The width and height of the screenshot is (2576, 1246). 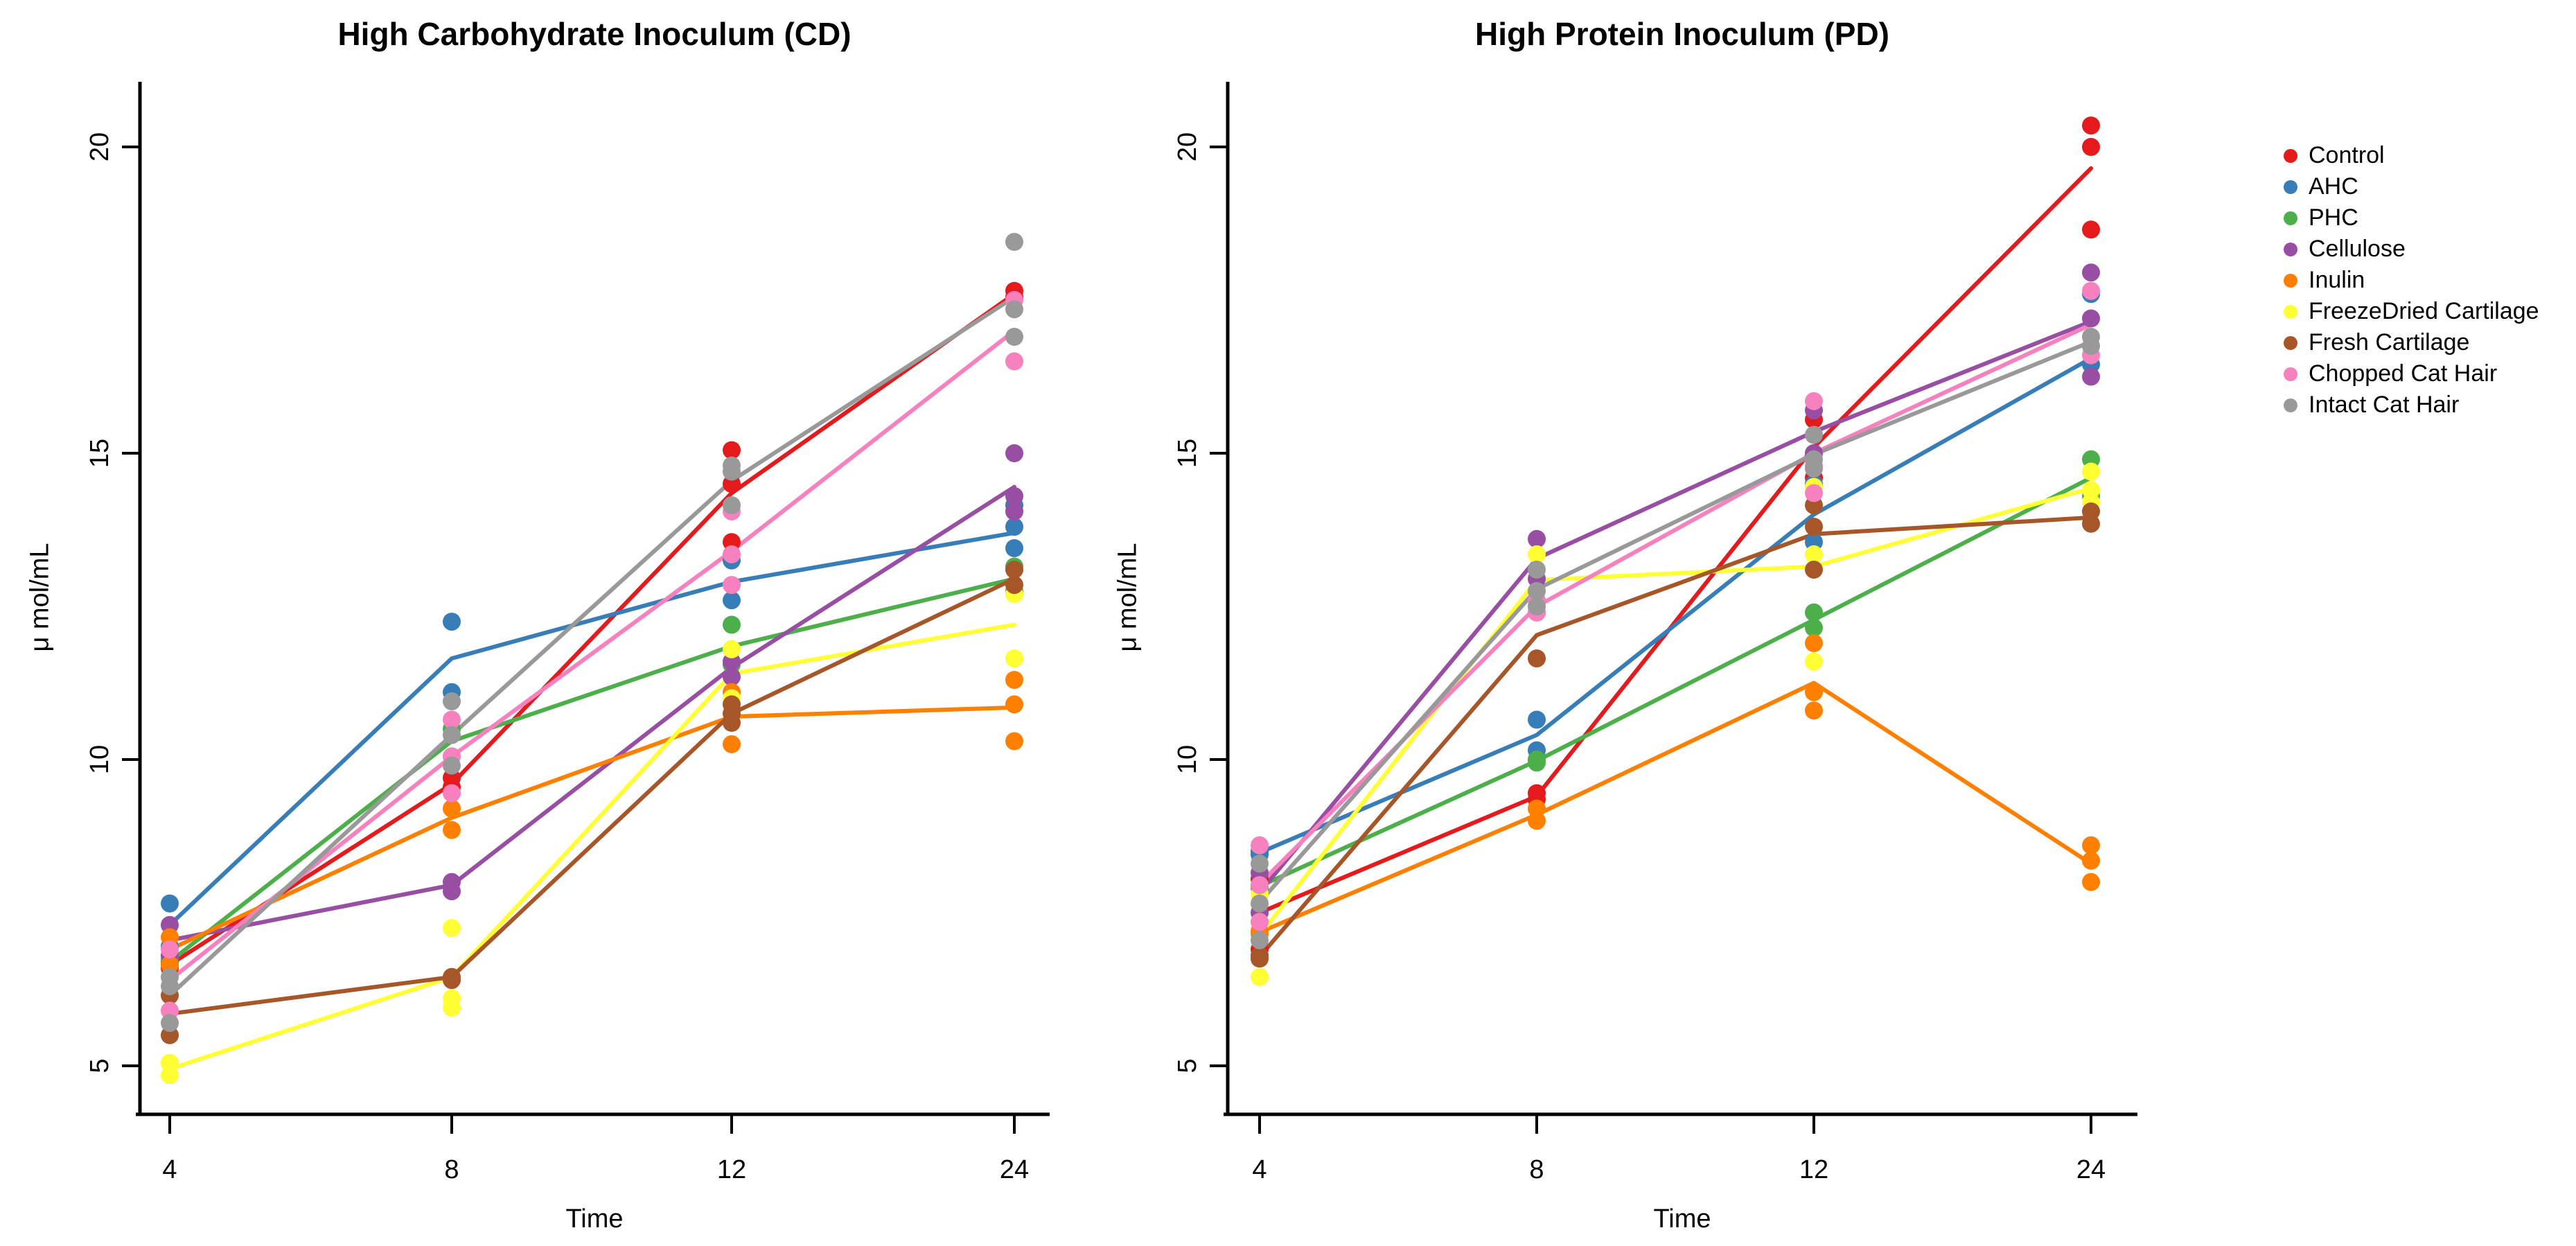 I want to click on y-tick-label: 5, so click(x=99, y=1065).